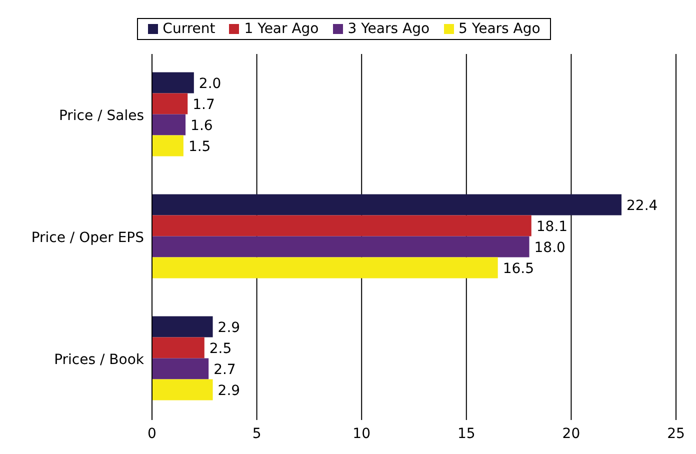 This screenshot has width=696, height=454. I want to click on data-label: 1.6, so click(201, 126).